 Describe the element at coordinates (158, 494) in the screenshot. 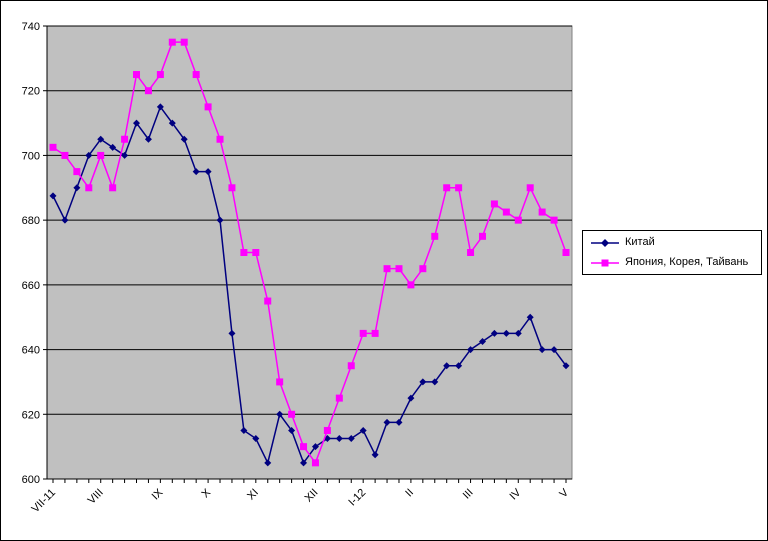

I see `x-tick-label: IX` at that location.